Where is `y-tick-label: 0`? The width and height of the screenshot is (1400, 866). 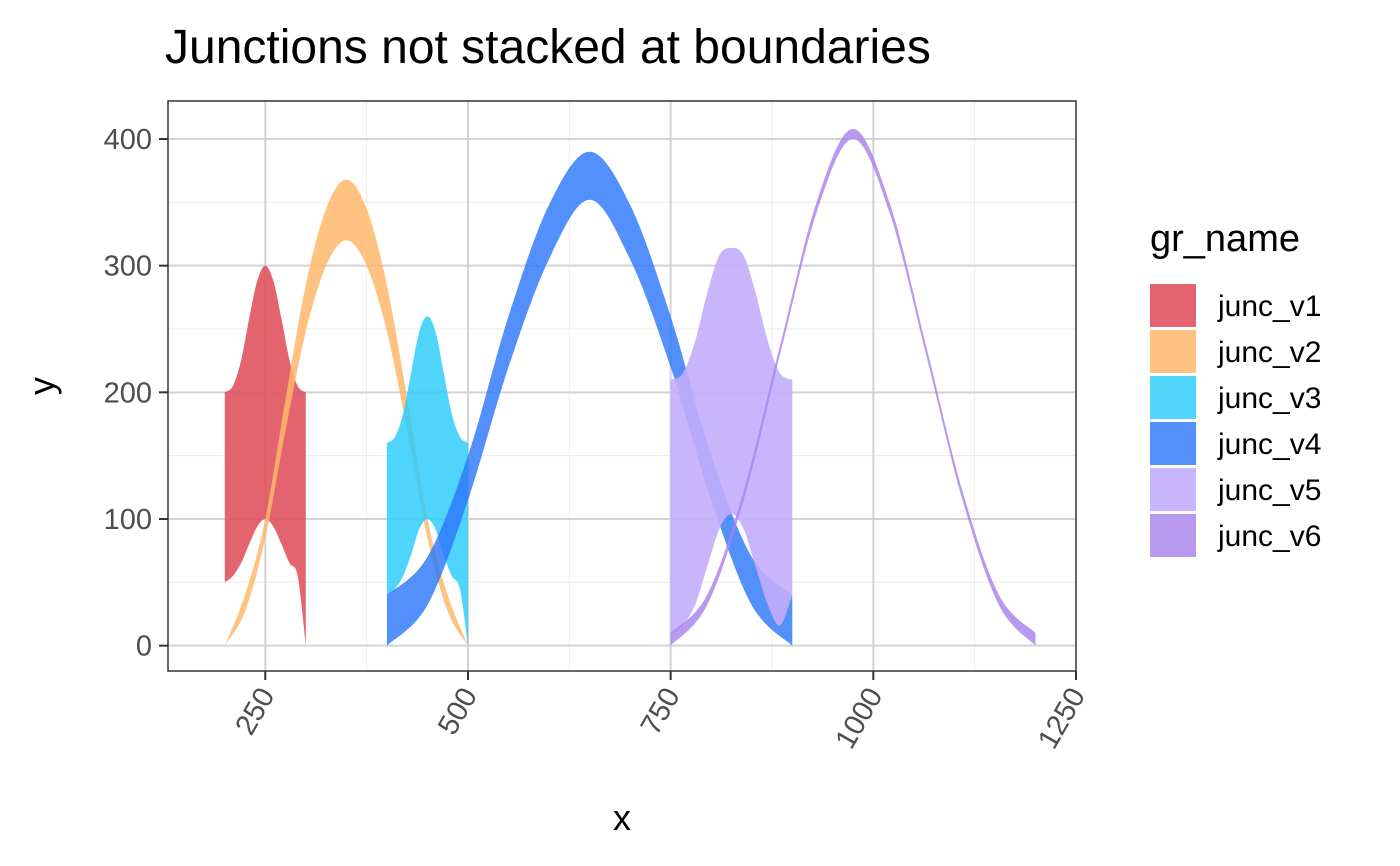
y-tick-label: 0 is located at coordinates (144, 647).